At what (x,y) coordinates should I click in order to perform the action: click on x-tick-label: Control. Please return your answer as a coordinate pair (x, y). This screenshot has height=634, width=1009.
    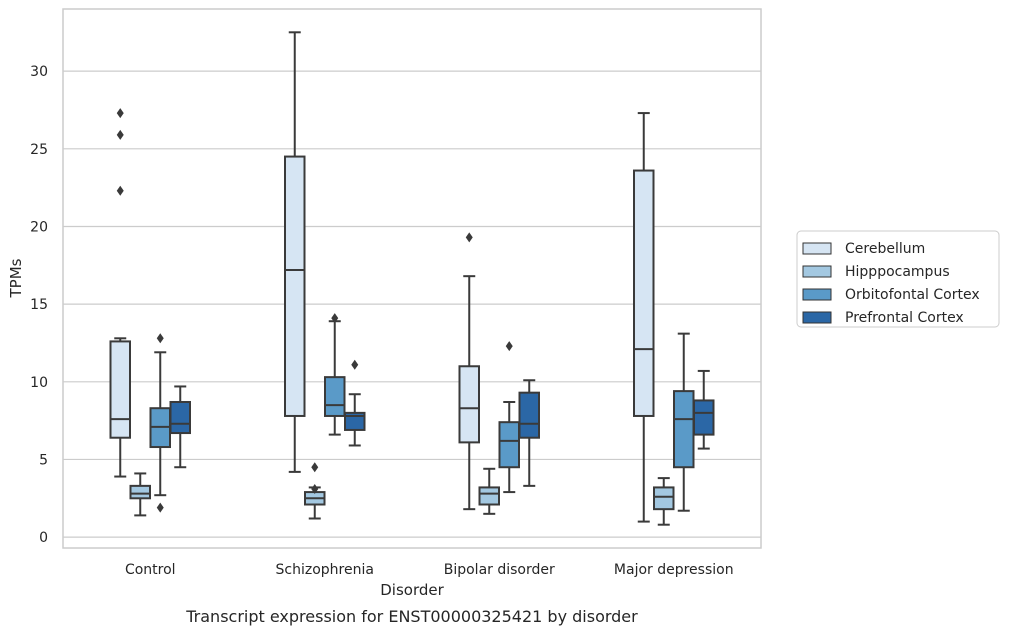
    Looking at the image, I should click on (150, 570).